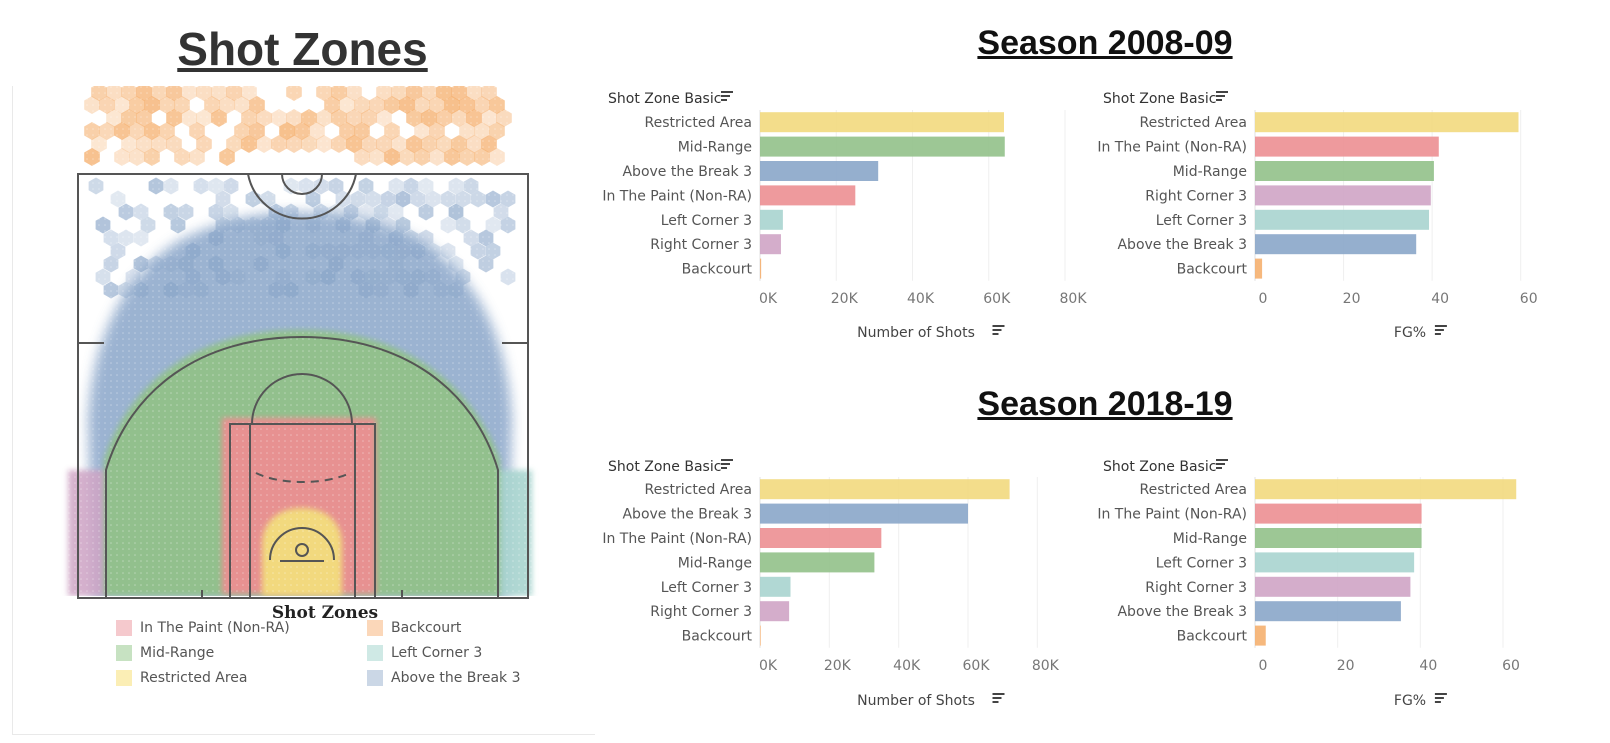 This screenshot has width=1610, height=743. What do you see at coordinates (456, 678) in the screenshot?
I see `legend-label: Above the Break 3` at bounding box center [456, 678].